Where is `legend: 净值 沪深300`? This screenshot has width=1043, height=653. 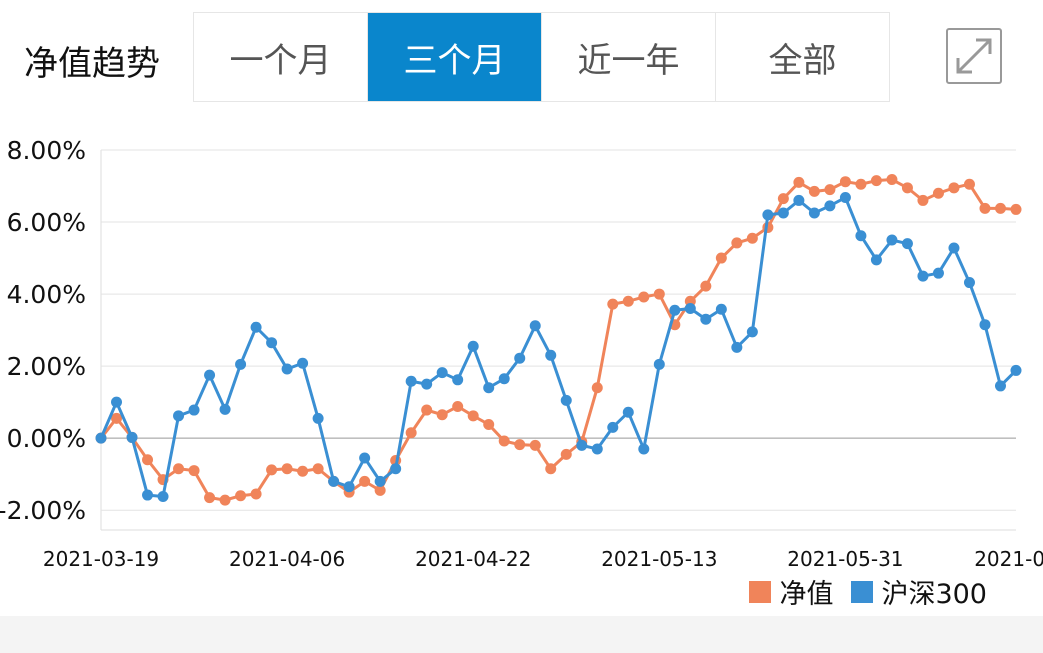
legend: 净值 沪深300 is located at coordinates (868, 591).